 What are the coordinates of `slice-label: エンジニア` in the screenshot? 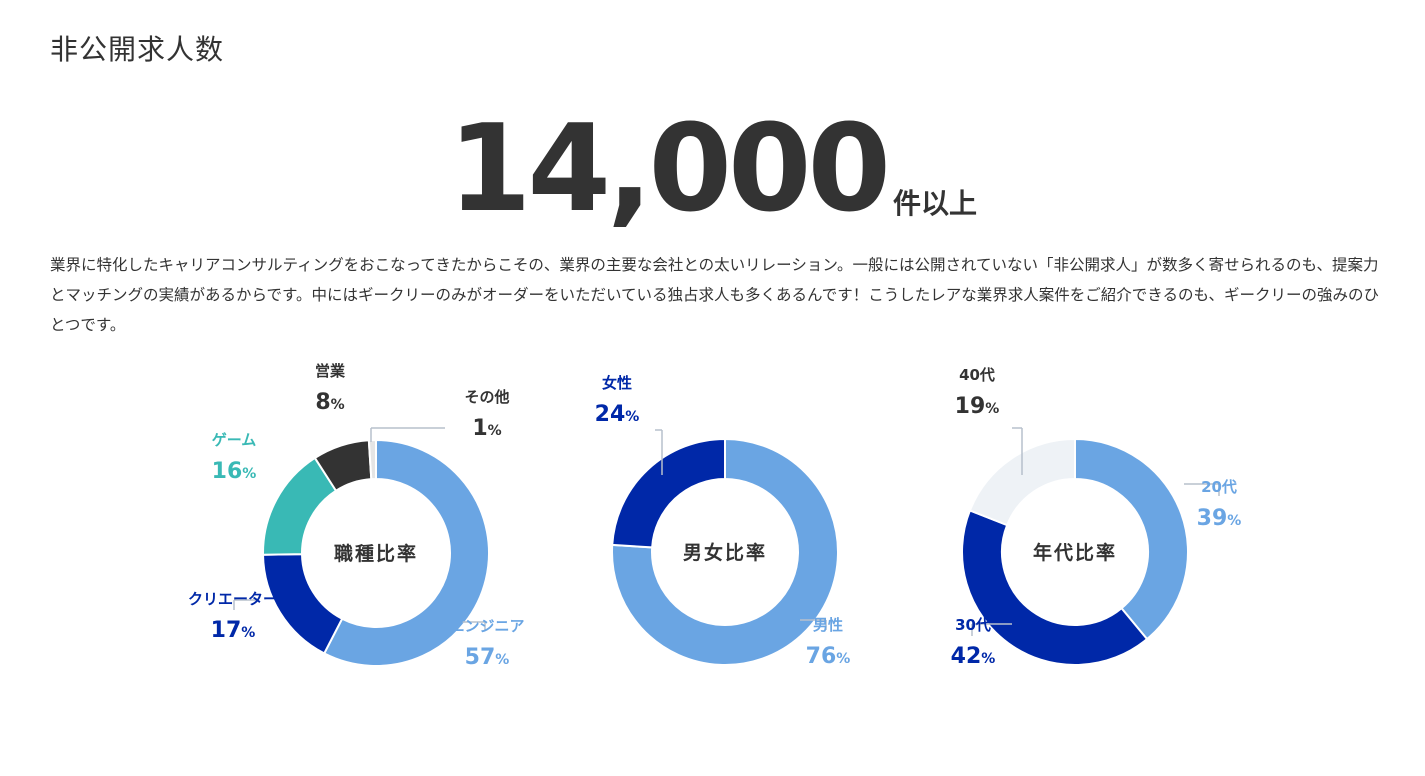 It's located at (486, 626).